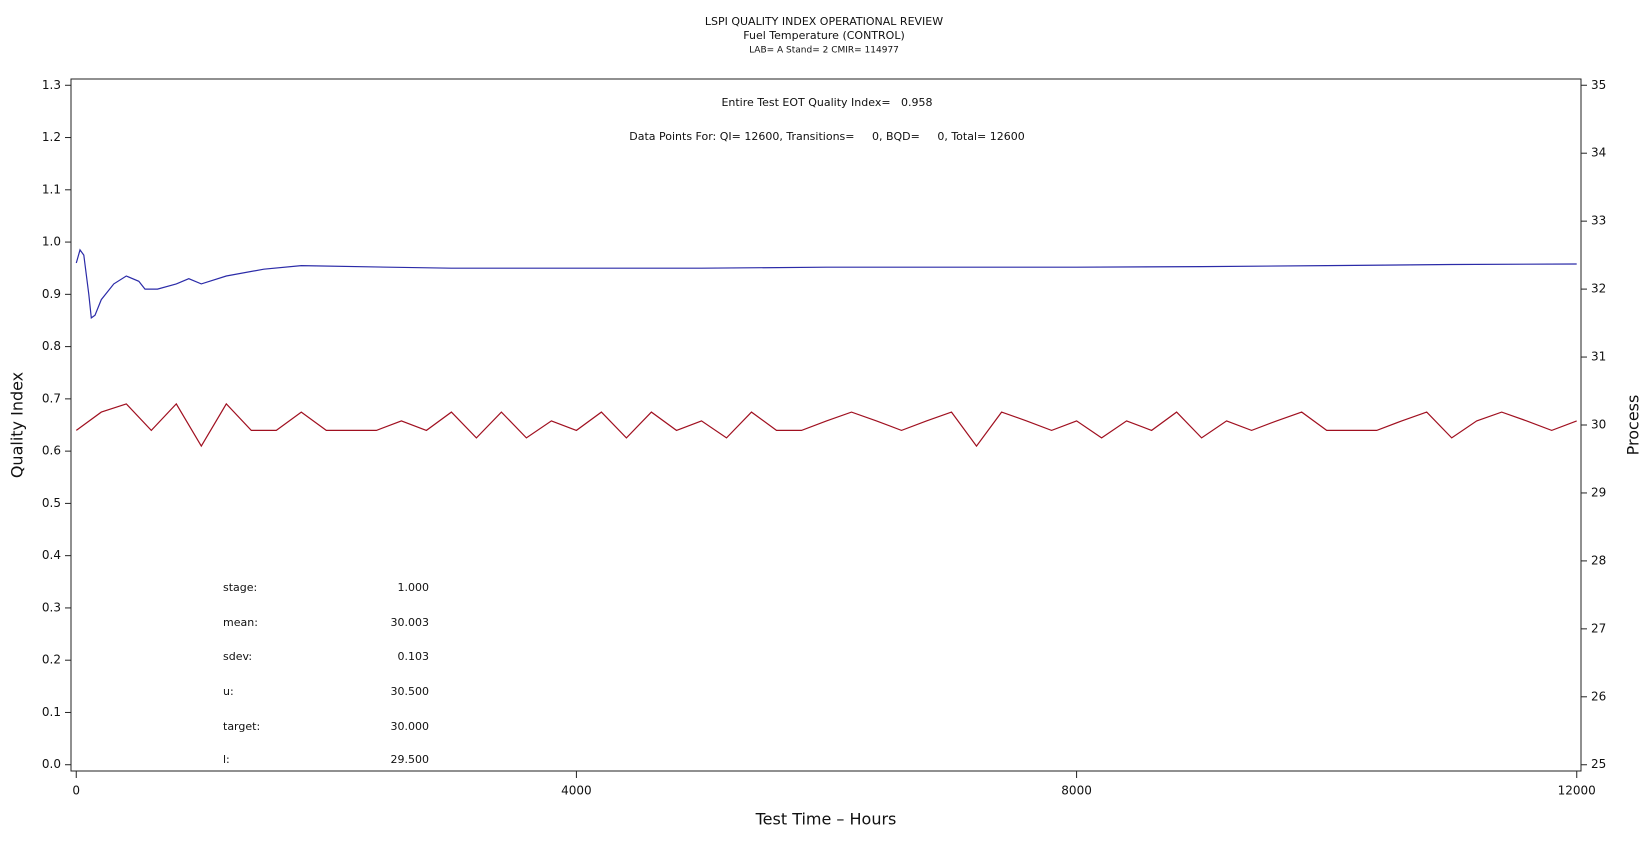 This screenshot has height=845, width=1648. What do you see at coordinates (1598, 221) in the screenshot?
I see `y2-tick-label: 33` at bounding box center [1598, 221].